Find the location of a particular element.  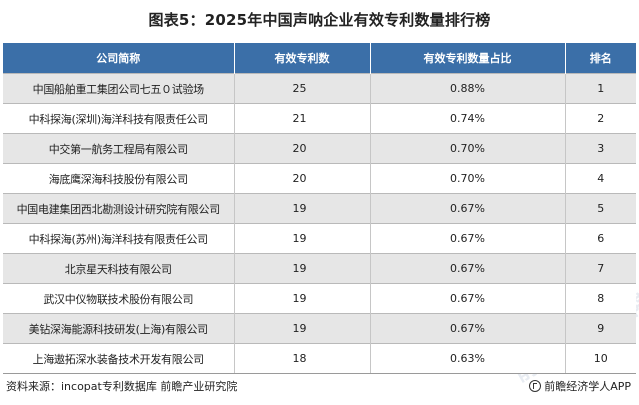

source-note: 资料来源：incopat专利数据库 前瞻产业研究院 is located at coordinates (122, 386).